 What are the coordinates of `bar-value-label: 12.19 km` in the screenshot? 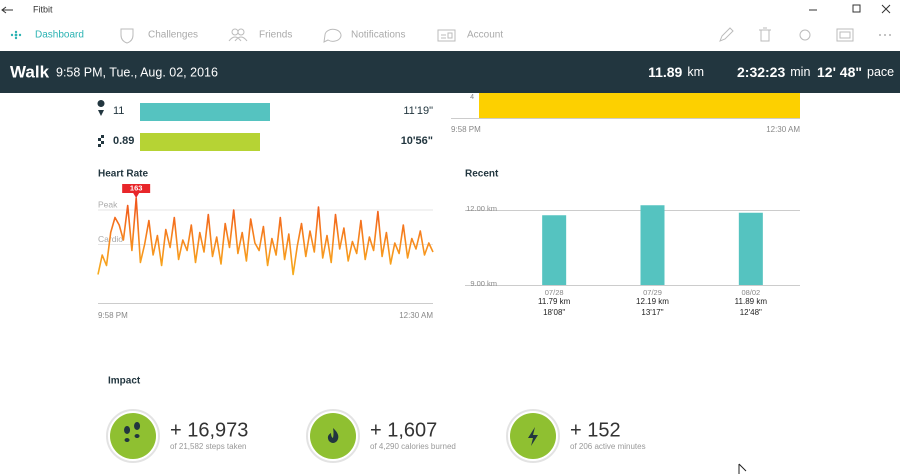 It's located at (652, 301).